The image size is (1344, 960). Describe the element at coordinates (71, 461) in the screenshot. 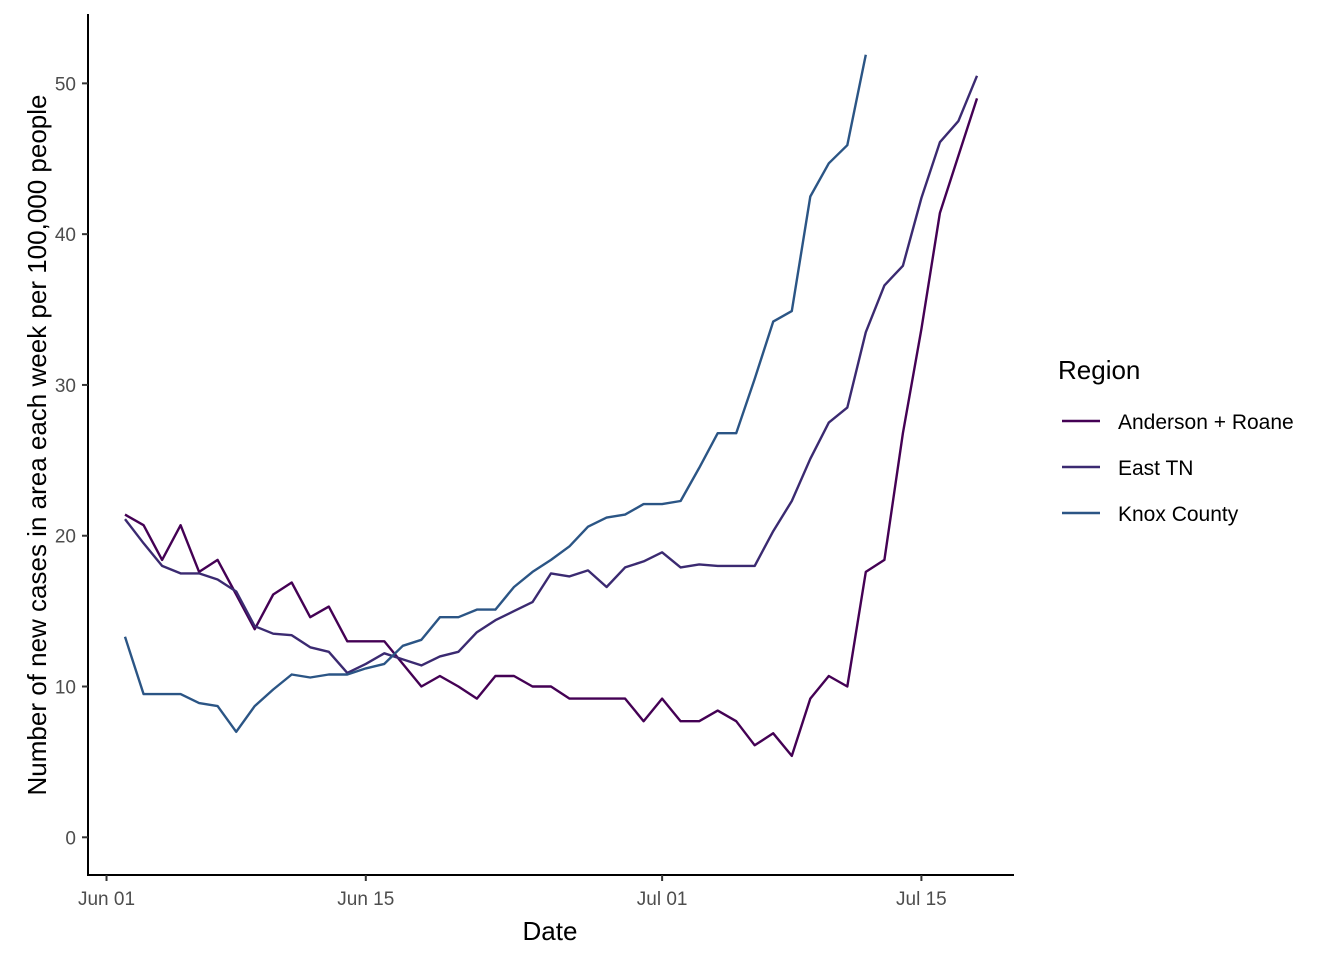

I see `y-axis-ticks: 0 10 20 30 40 50` at that location.